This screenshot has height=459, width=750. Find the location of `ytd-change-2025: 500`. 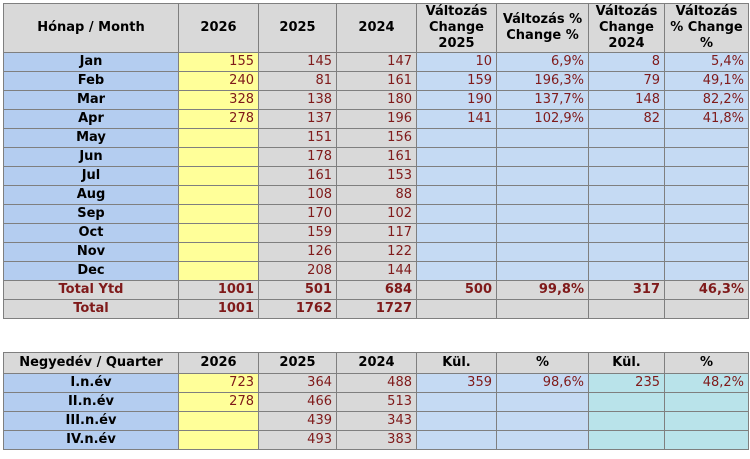

ytd-change-2025: 500 is located at coordinates (456, 290).